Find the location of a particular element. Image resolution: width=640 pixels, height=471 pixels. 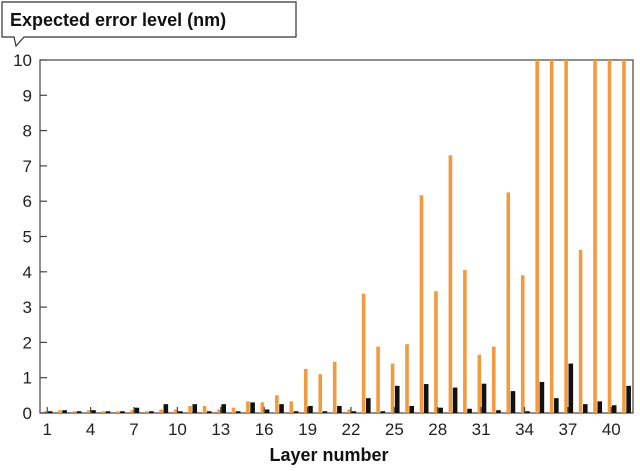

x-tick-label: 34 is located at coordinates (524, 429).